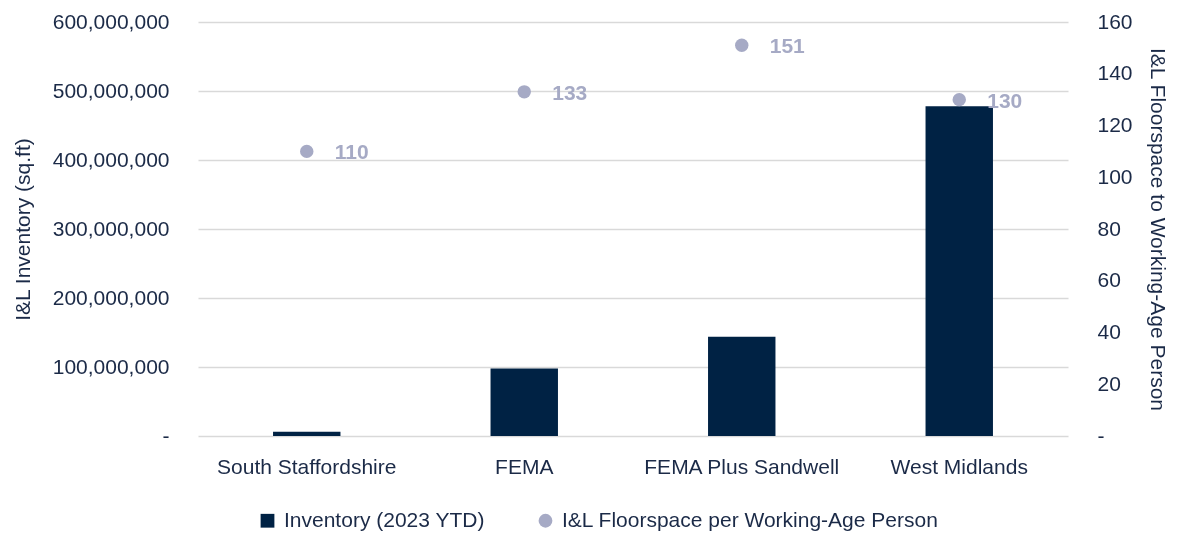  Describe the element at coordinates (111, 297) in the screenshot. I see `y-tick-label: 200,000,000` at that location.